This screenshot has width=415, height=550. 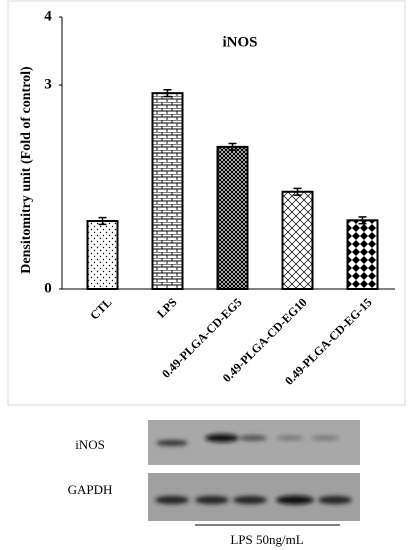 What do you see at coordinates (48, 84) in the screenshot?
I see `y-tick-label: 3` at bounding box center [48, 84].